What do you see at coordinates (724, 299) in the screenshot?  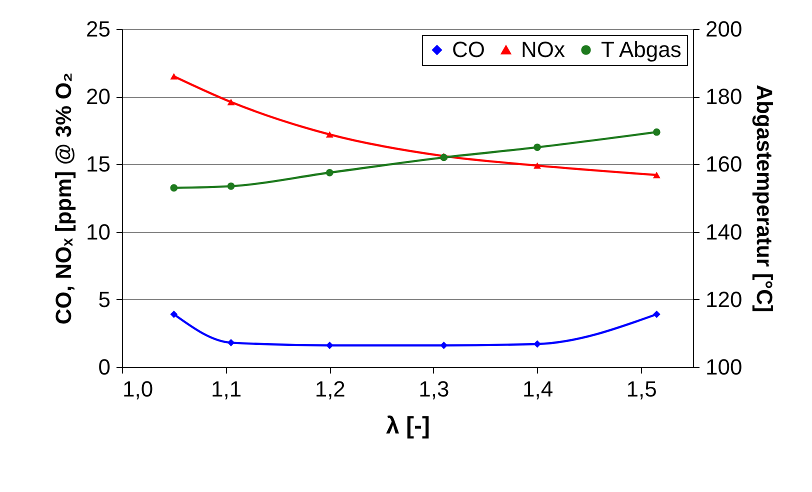 I see `y2-tick-label: 120` at bounding box center [724, 299].